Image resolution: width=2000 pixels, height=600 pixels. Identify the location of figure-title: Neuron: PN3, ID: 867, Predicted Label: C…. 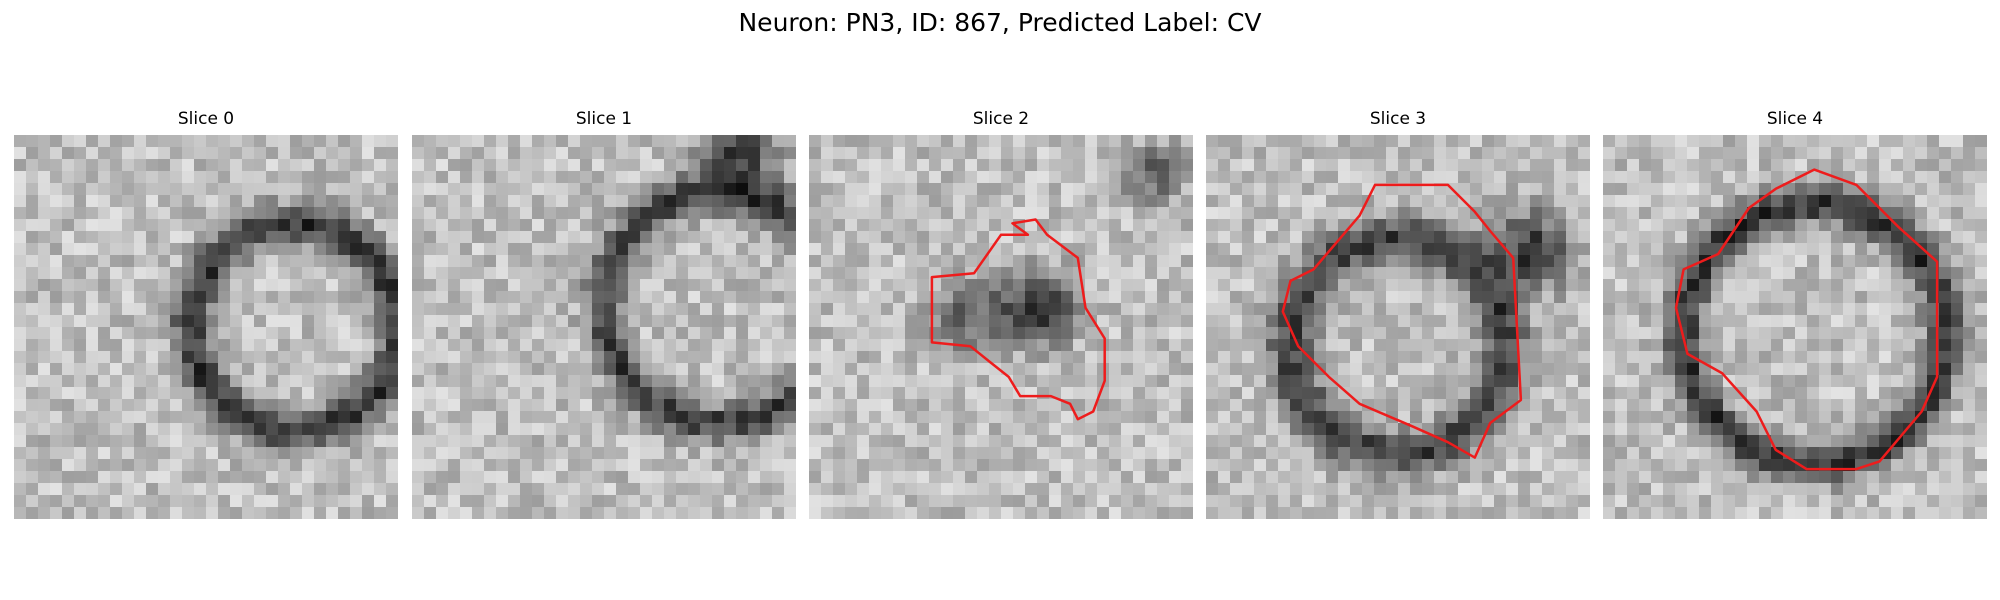
(1000, 23).